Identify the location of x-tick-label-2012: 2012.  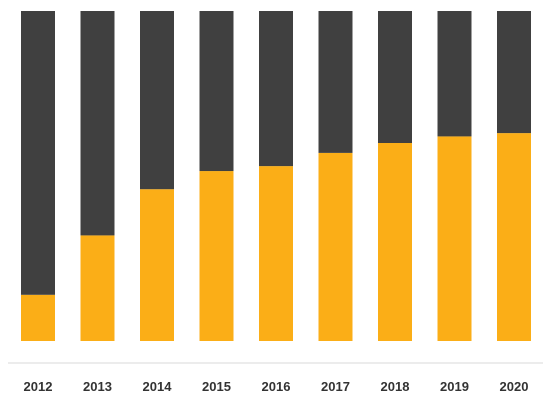
(38, 386).